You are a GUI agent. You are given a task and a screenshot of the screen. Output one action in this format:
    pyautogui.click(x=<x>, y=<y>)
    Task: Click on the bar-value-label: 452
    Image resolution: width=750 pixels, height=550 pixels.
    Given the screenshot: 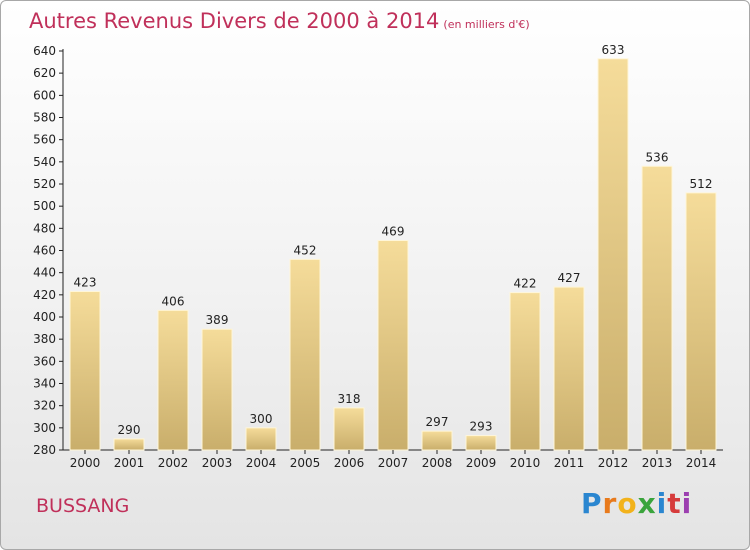 What is the action you would take?
    pyautogui.click(x=305, y=250)
    